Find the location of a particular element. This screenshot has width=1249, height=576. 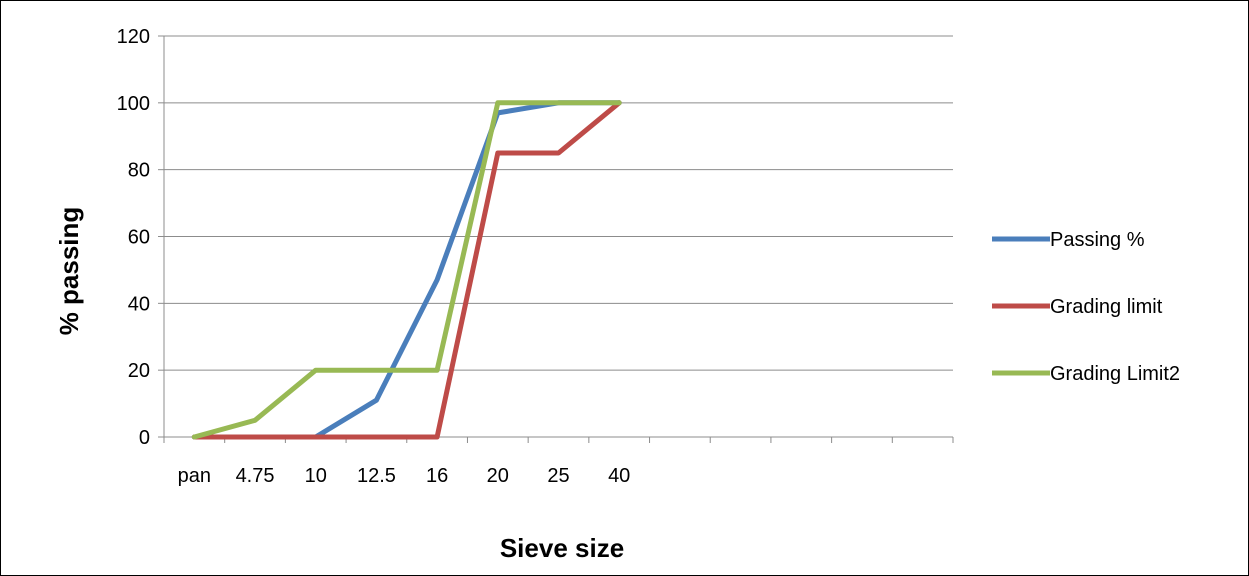

x-tick-label: 16 is located at coordinates (437, 476).